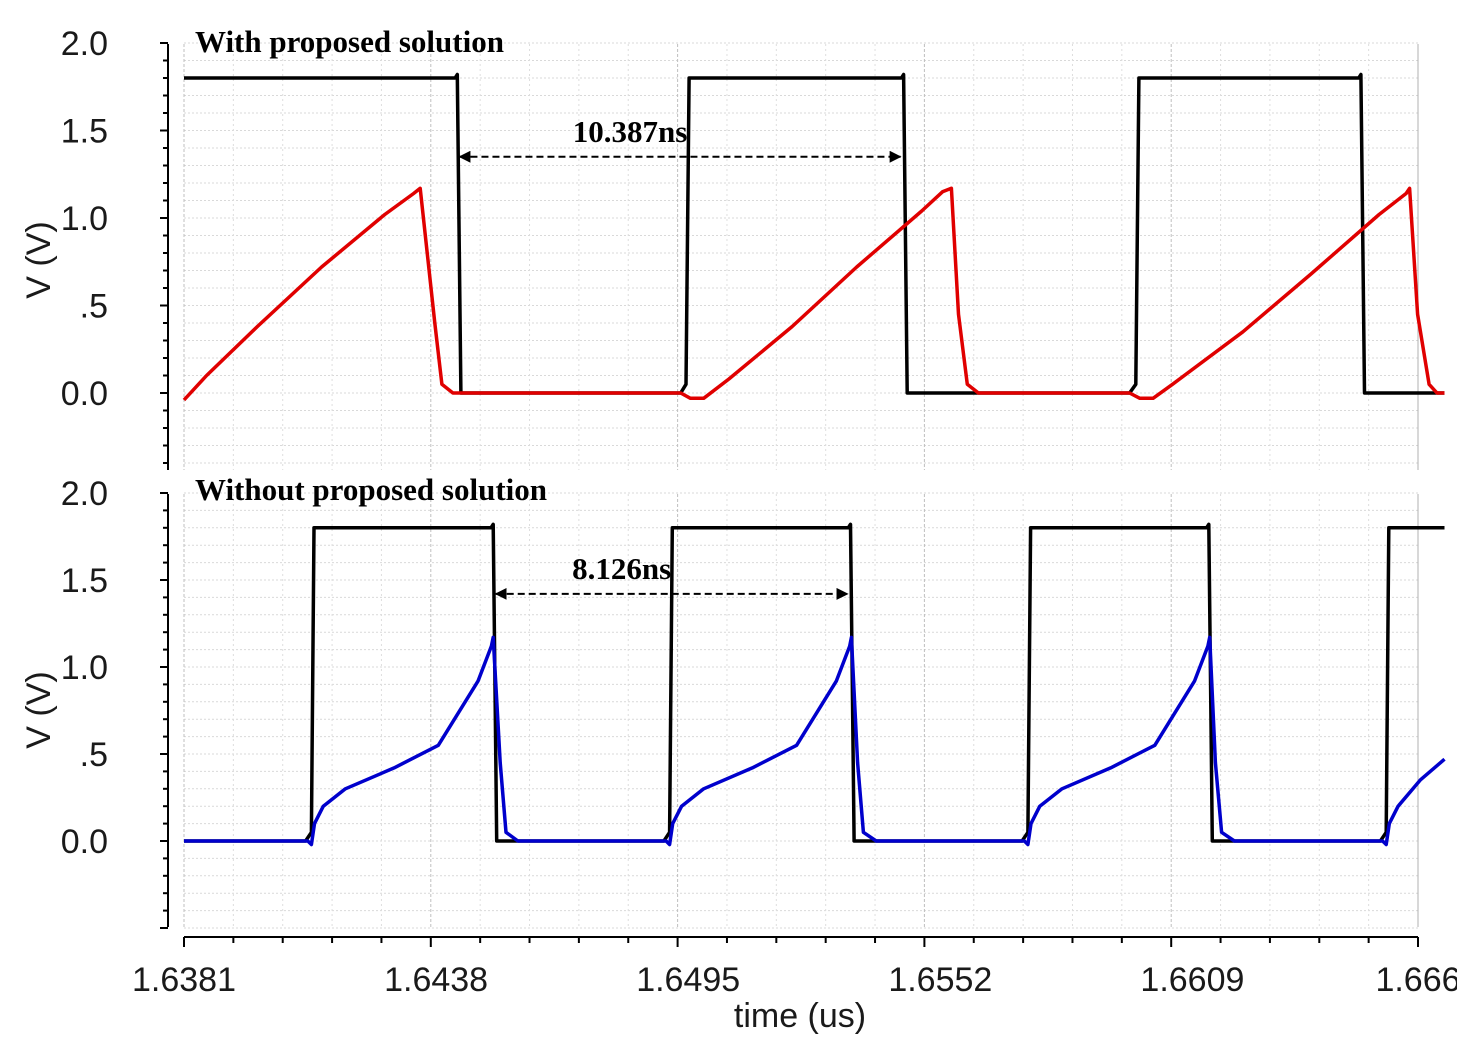 This screenshot has width=1457, height=1037. What do you see at coordinates (84, 581) in the screenshot?
I see `bottom-y-tick-label: 1.5` at bounding box center [84, 581].